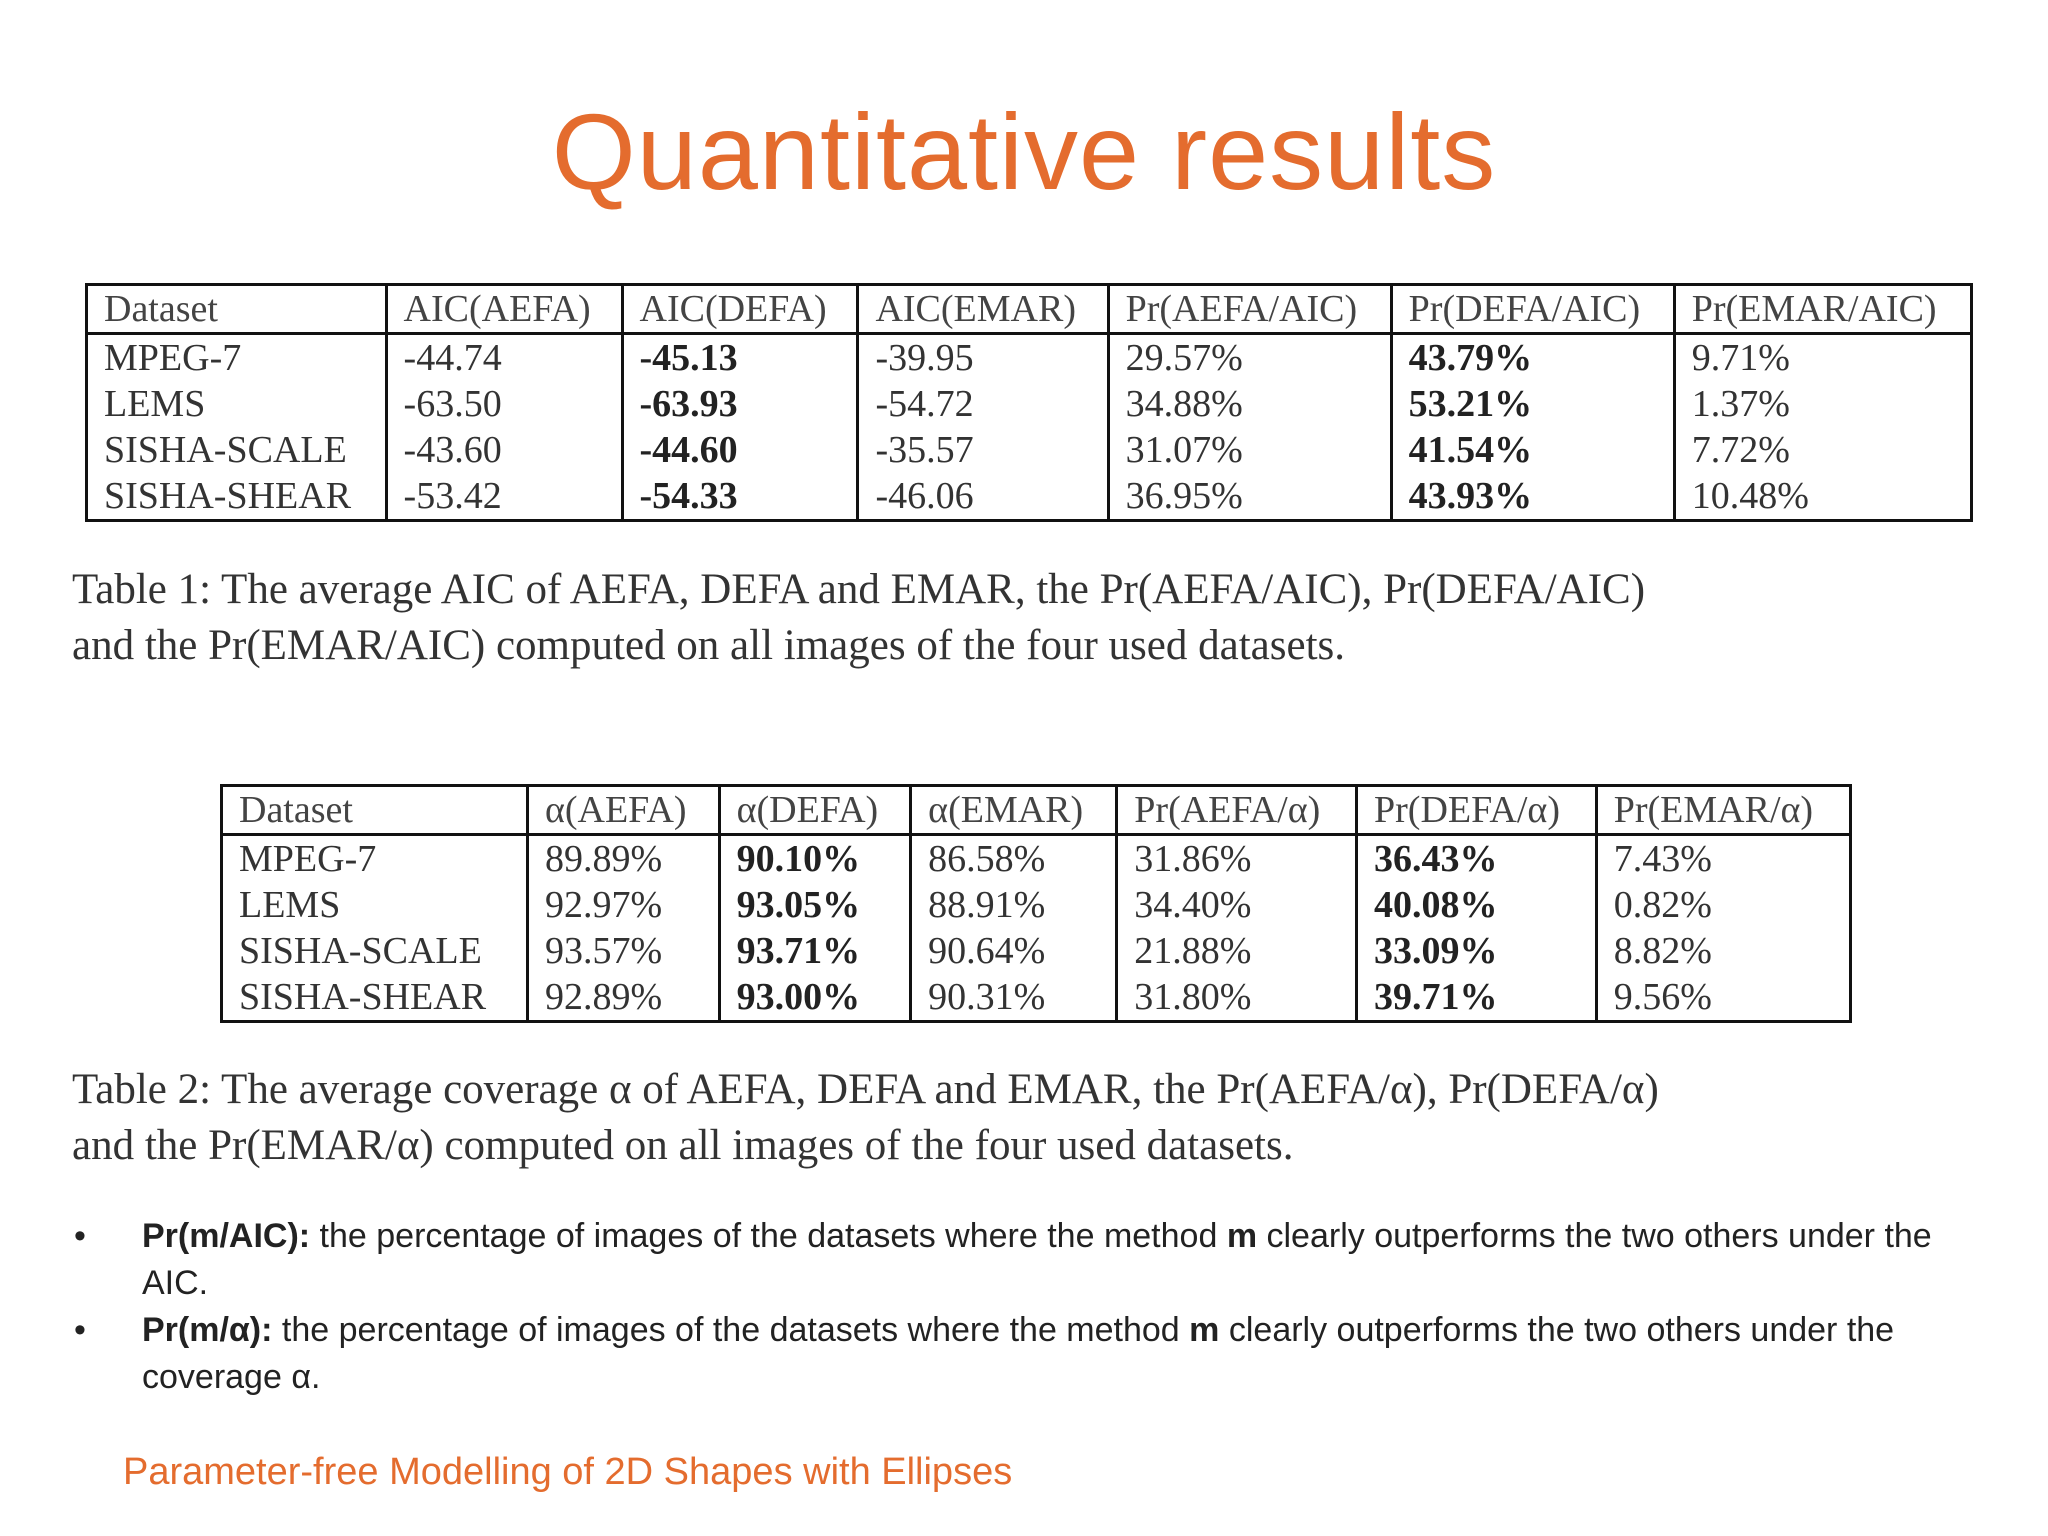 The width and height of the screenshot is (2048, 1536). I want to click on best-value-cell: -45.13, so click(739, 357).